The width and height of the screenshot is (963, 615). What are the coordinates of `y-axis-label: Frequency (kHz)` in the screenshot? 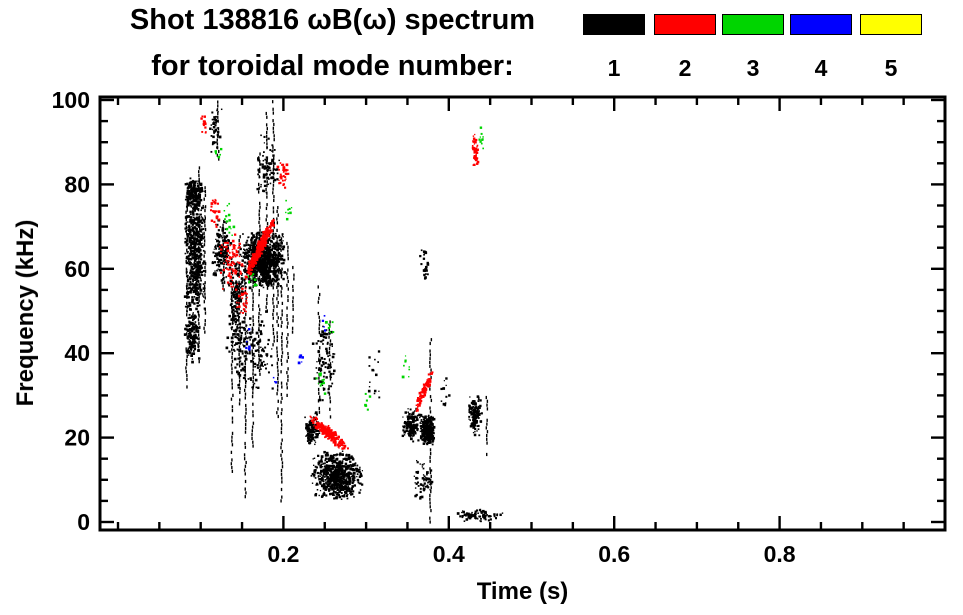 It's located at (25, 313).